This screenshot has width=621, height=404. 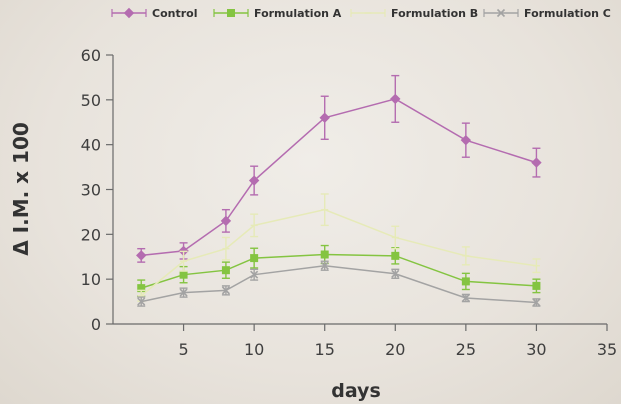 I want to click on series-formulation-c, so click(x=339, y=283).